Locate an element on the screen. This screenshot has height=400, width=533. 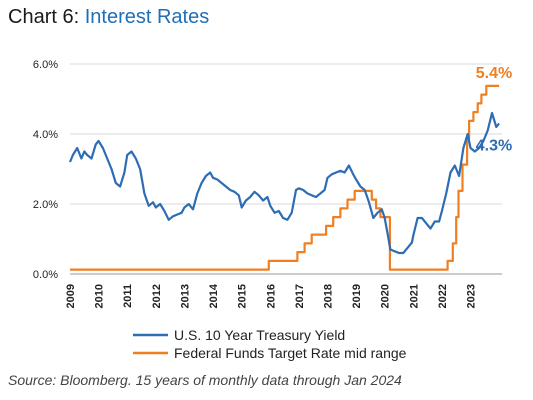
x-tick-label: 2009 is located at coordinates (71, 296).